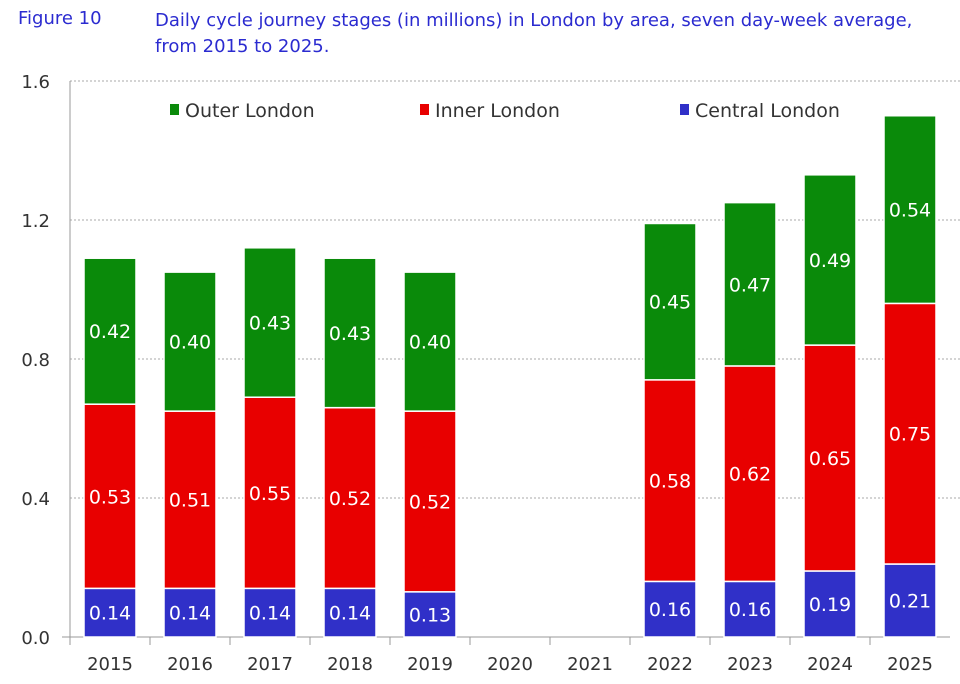  What do you see at coordinates (910, 664) in the screenshot?
I see `x-tick-label: 2025` at bounding box center [910, 664].